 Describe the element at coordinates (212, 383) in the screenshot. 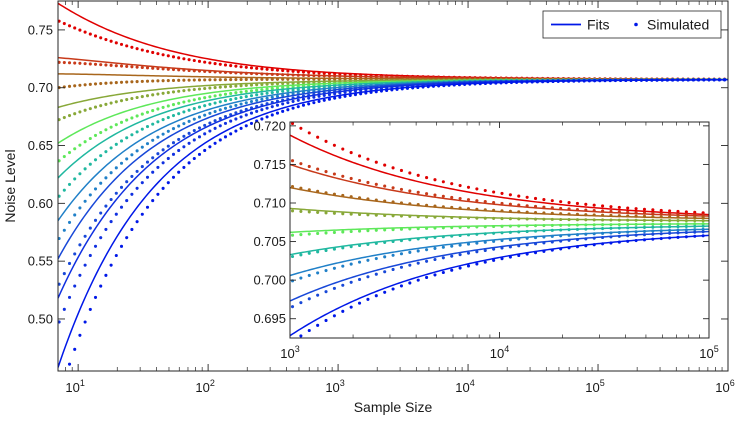

I see `x-tick-label-exponent: 2` at that location.